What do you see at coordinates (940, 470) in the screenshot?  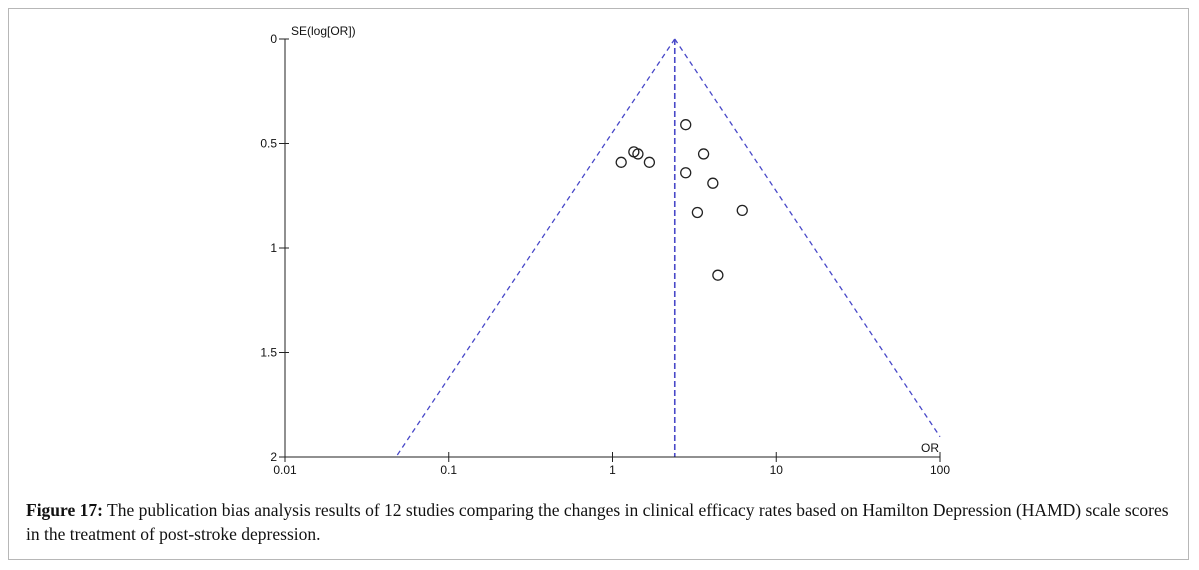 I see `x-tick-label: 100` at bounding box center [940, 470].